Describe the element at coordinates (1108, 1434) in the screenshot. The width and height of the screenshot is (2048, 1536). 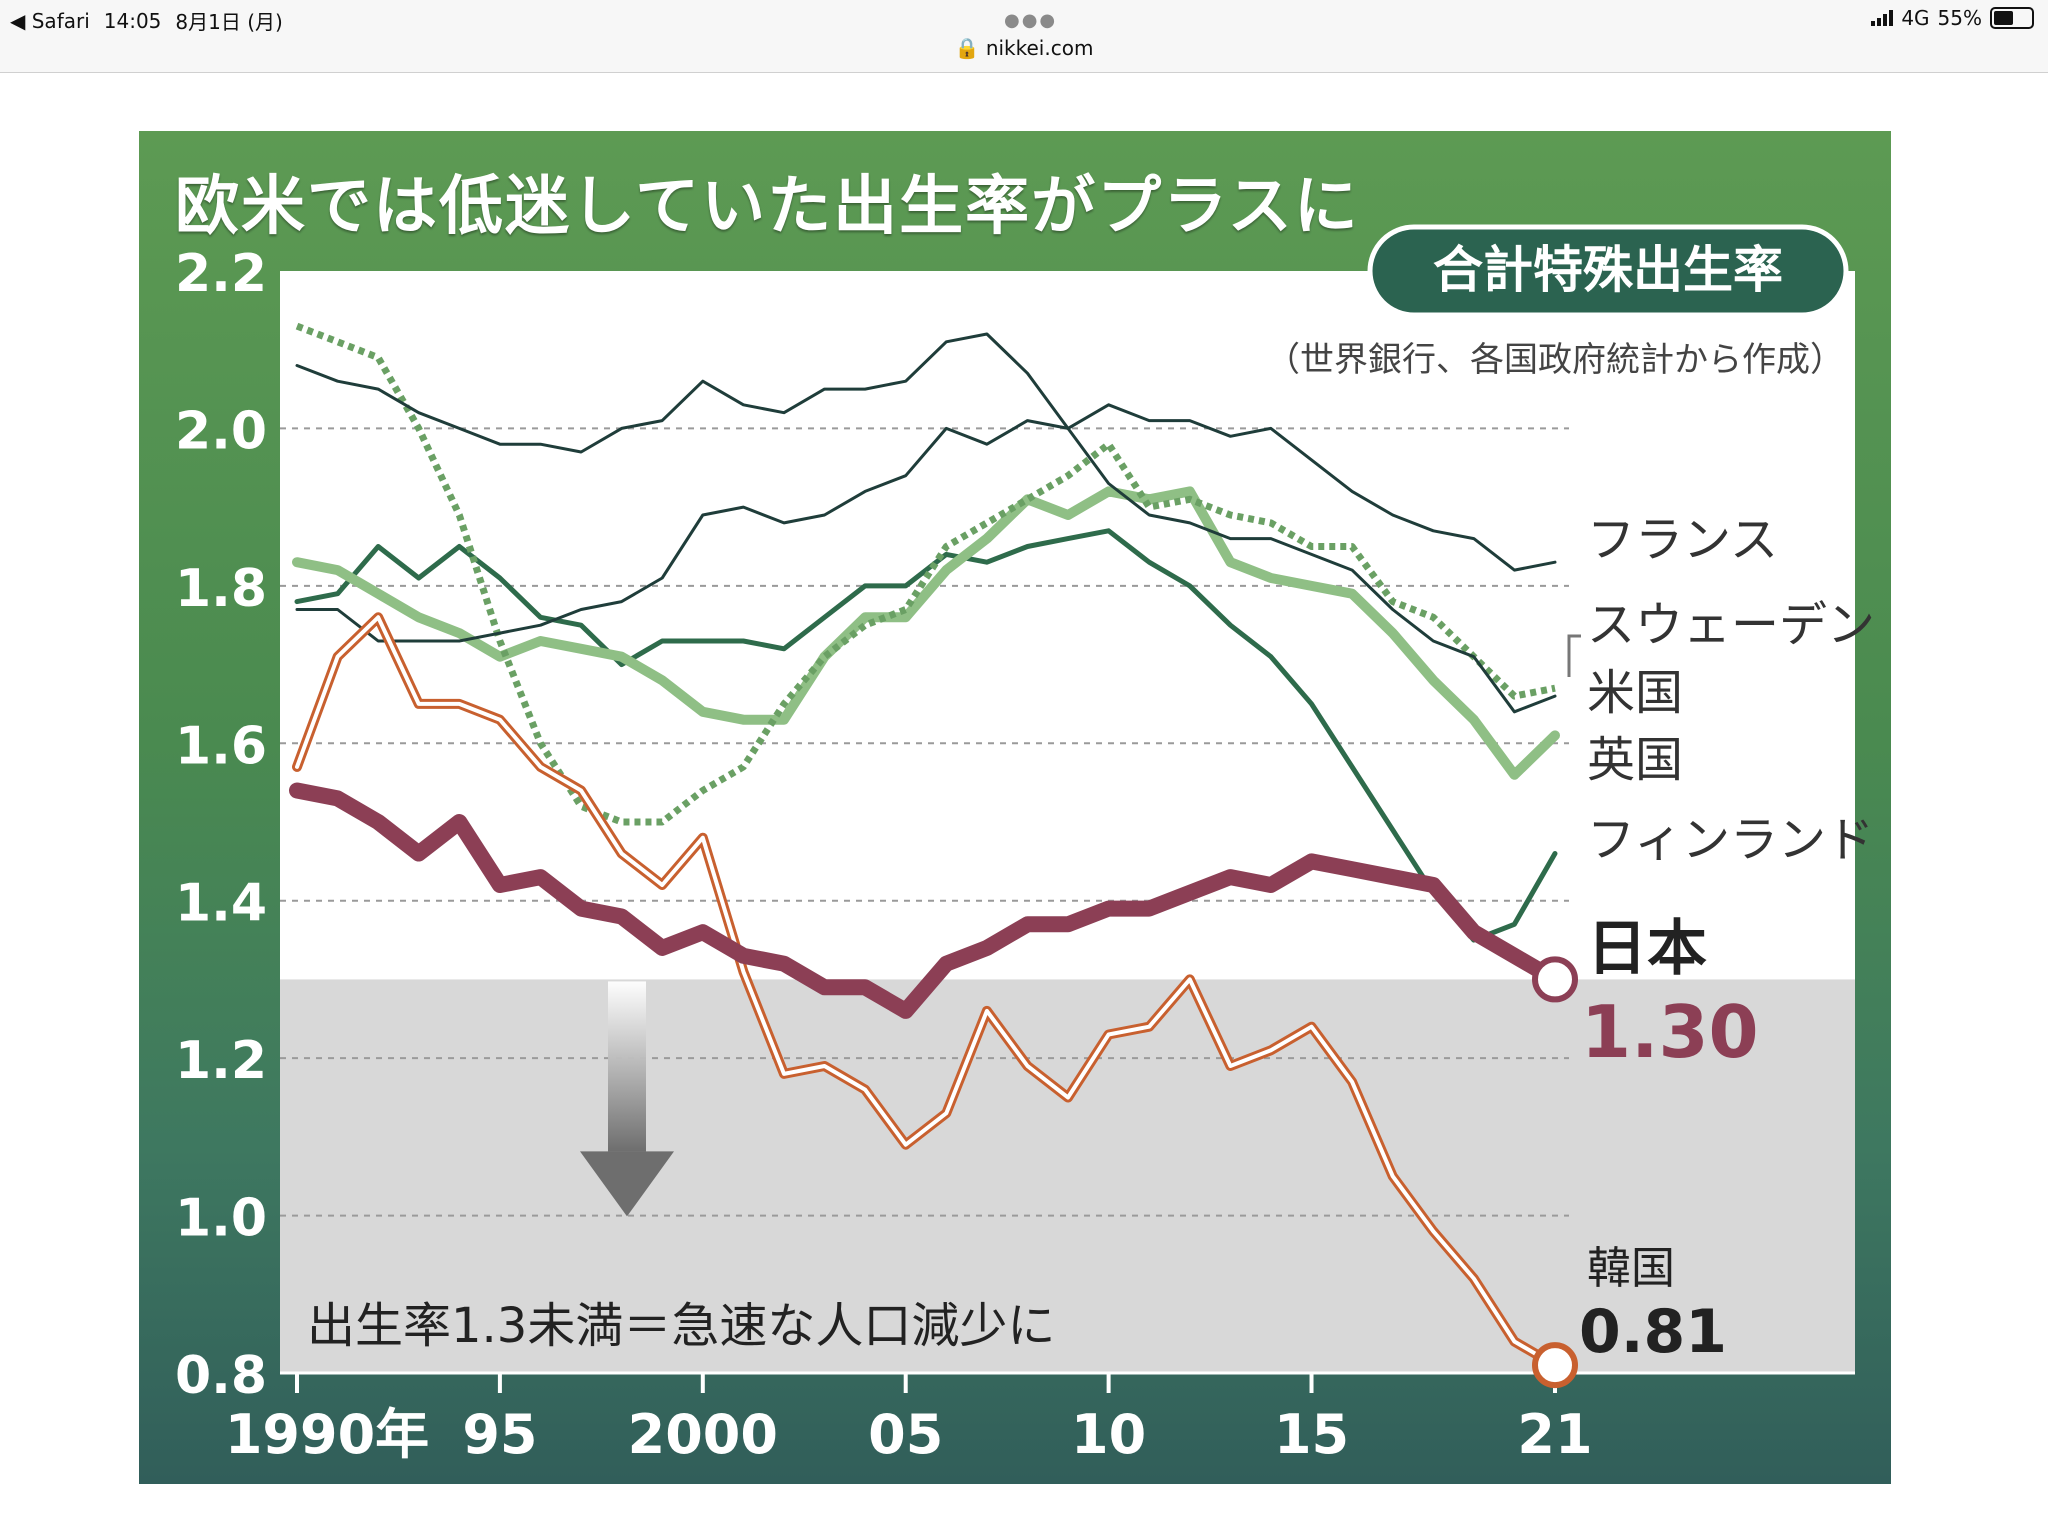
I see `x-tick-label: 10` at that location.